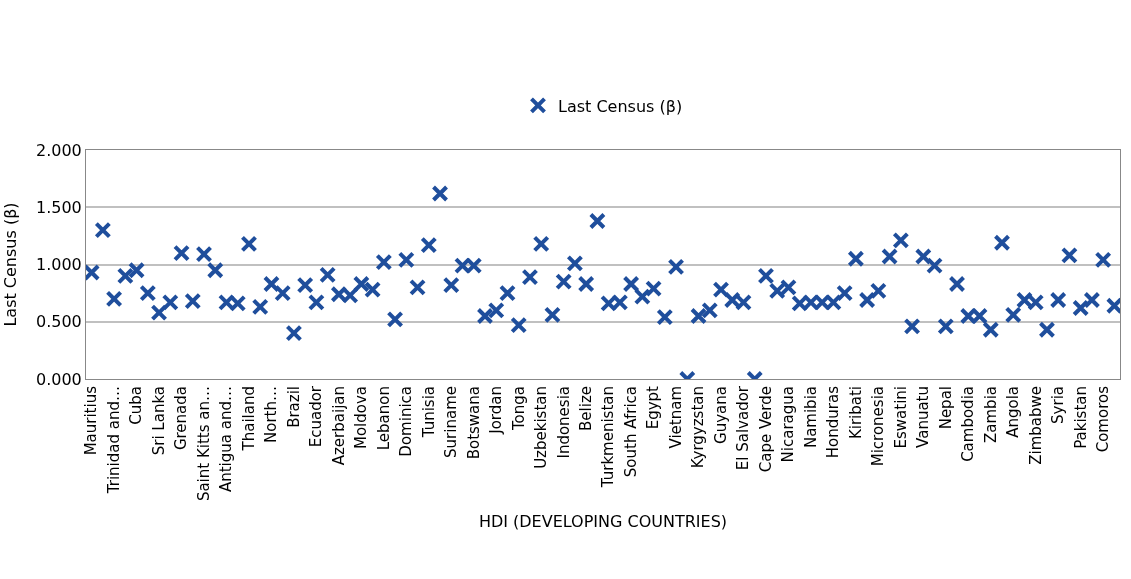  Describe the element at coordinates (1035, 425) in the screenshot. I see `x-tick-label: Zimbabwe` at that location.